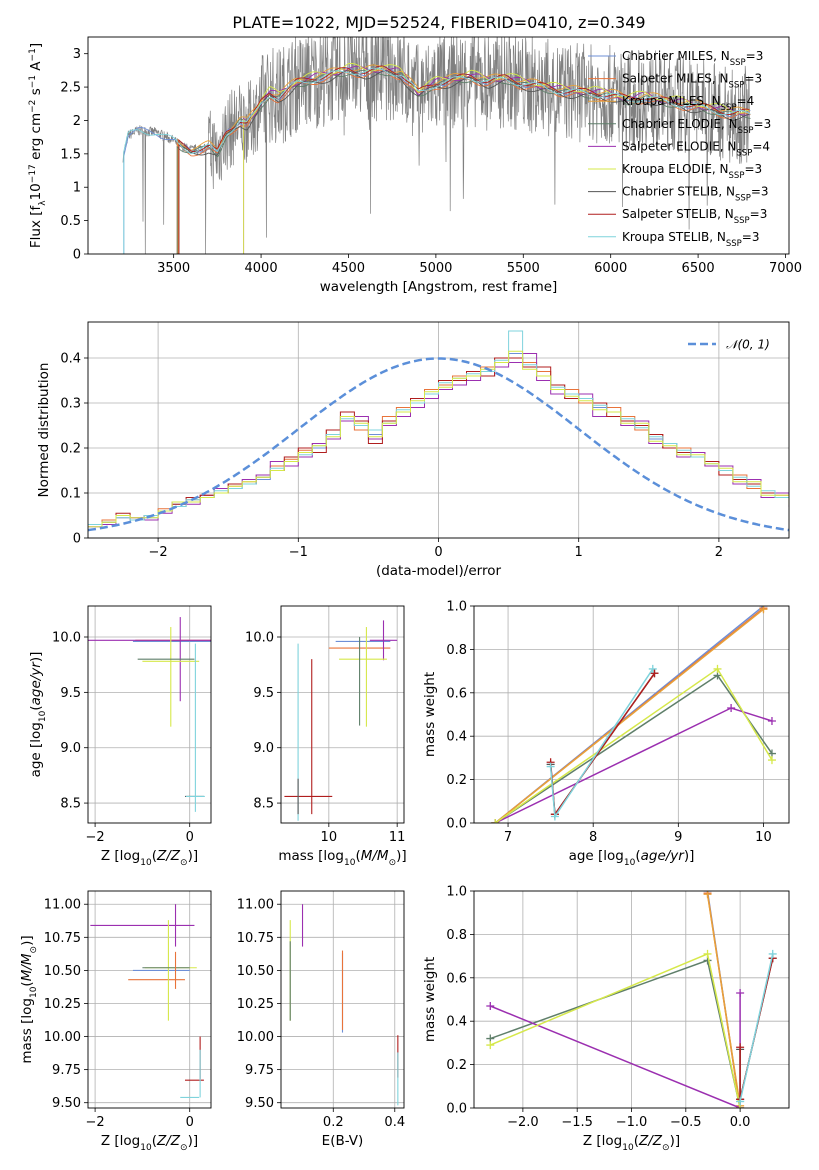  What do you see at coordinates (577, 1122) in the screenshot?
I see `x-tick-label: −1.5` at bounding box center [577, 1122].